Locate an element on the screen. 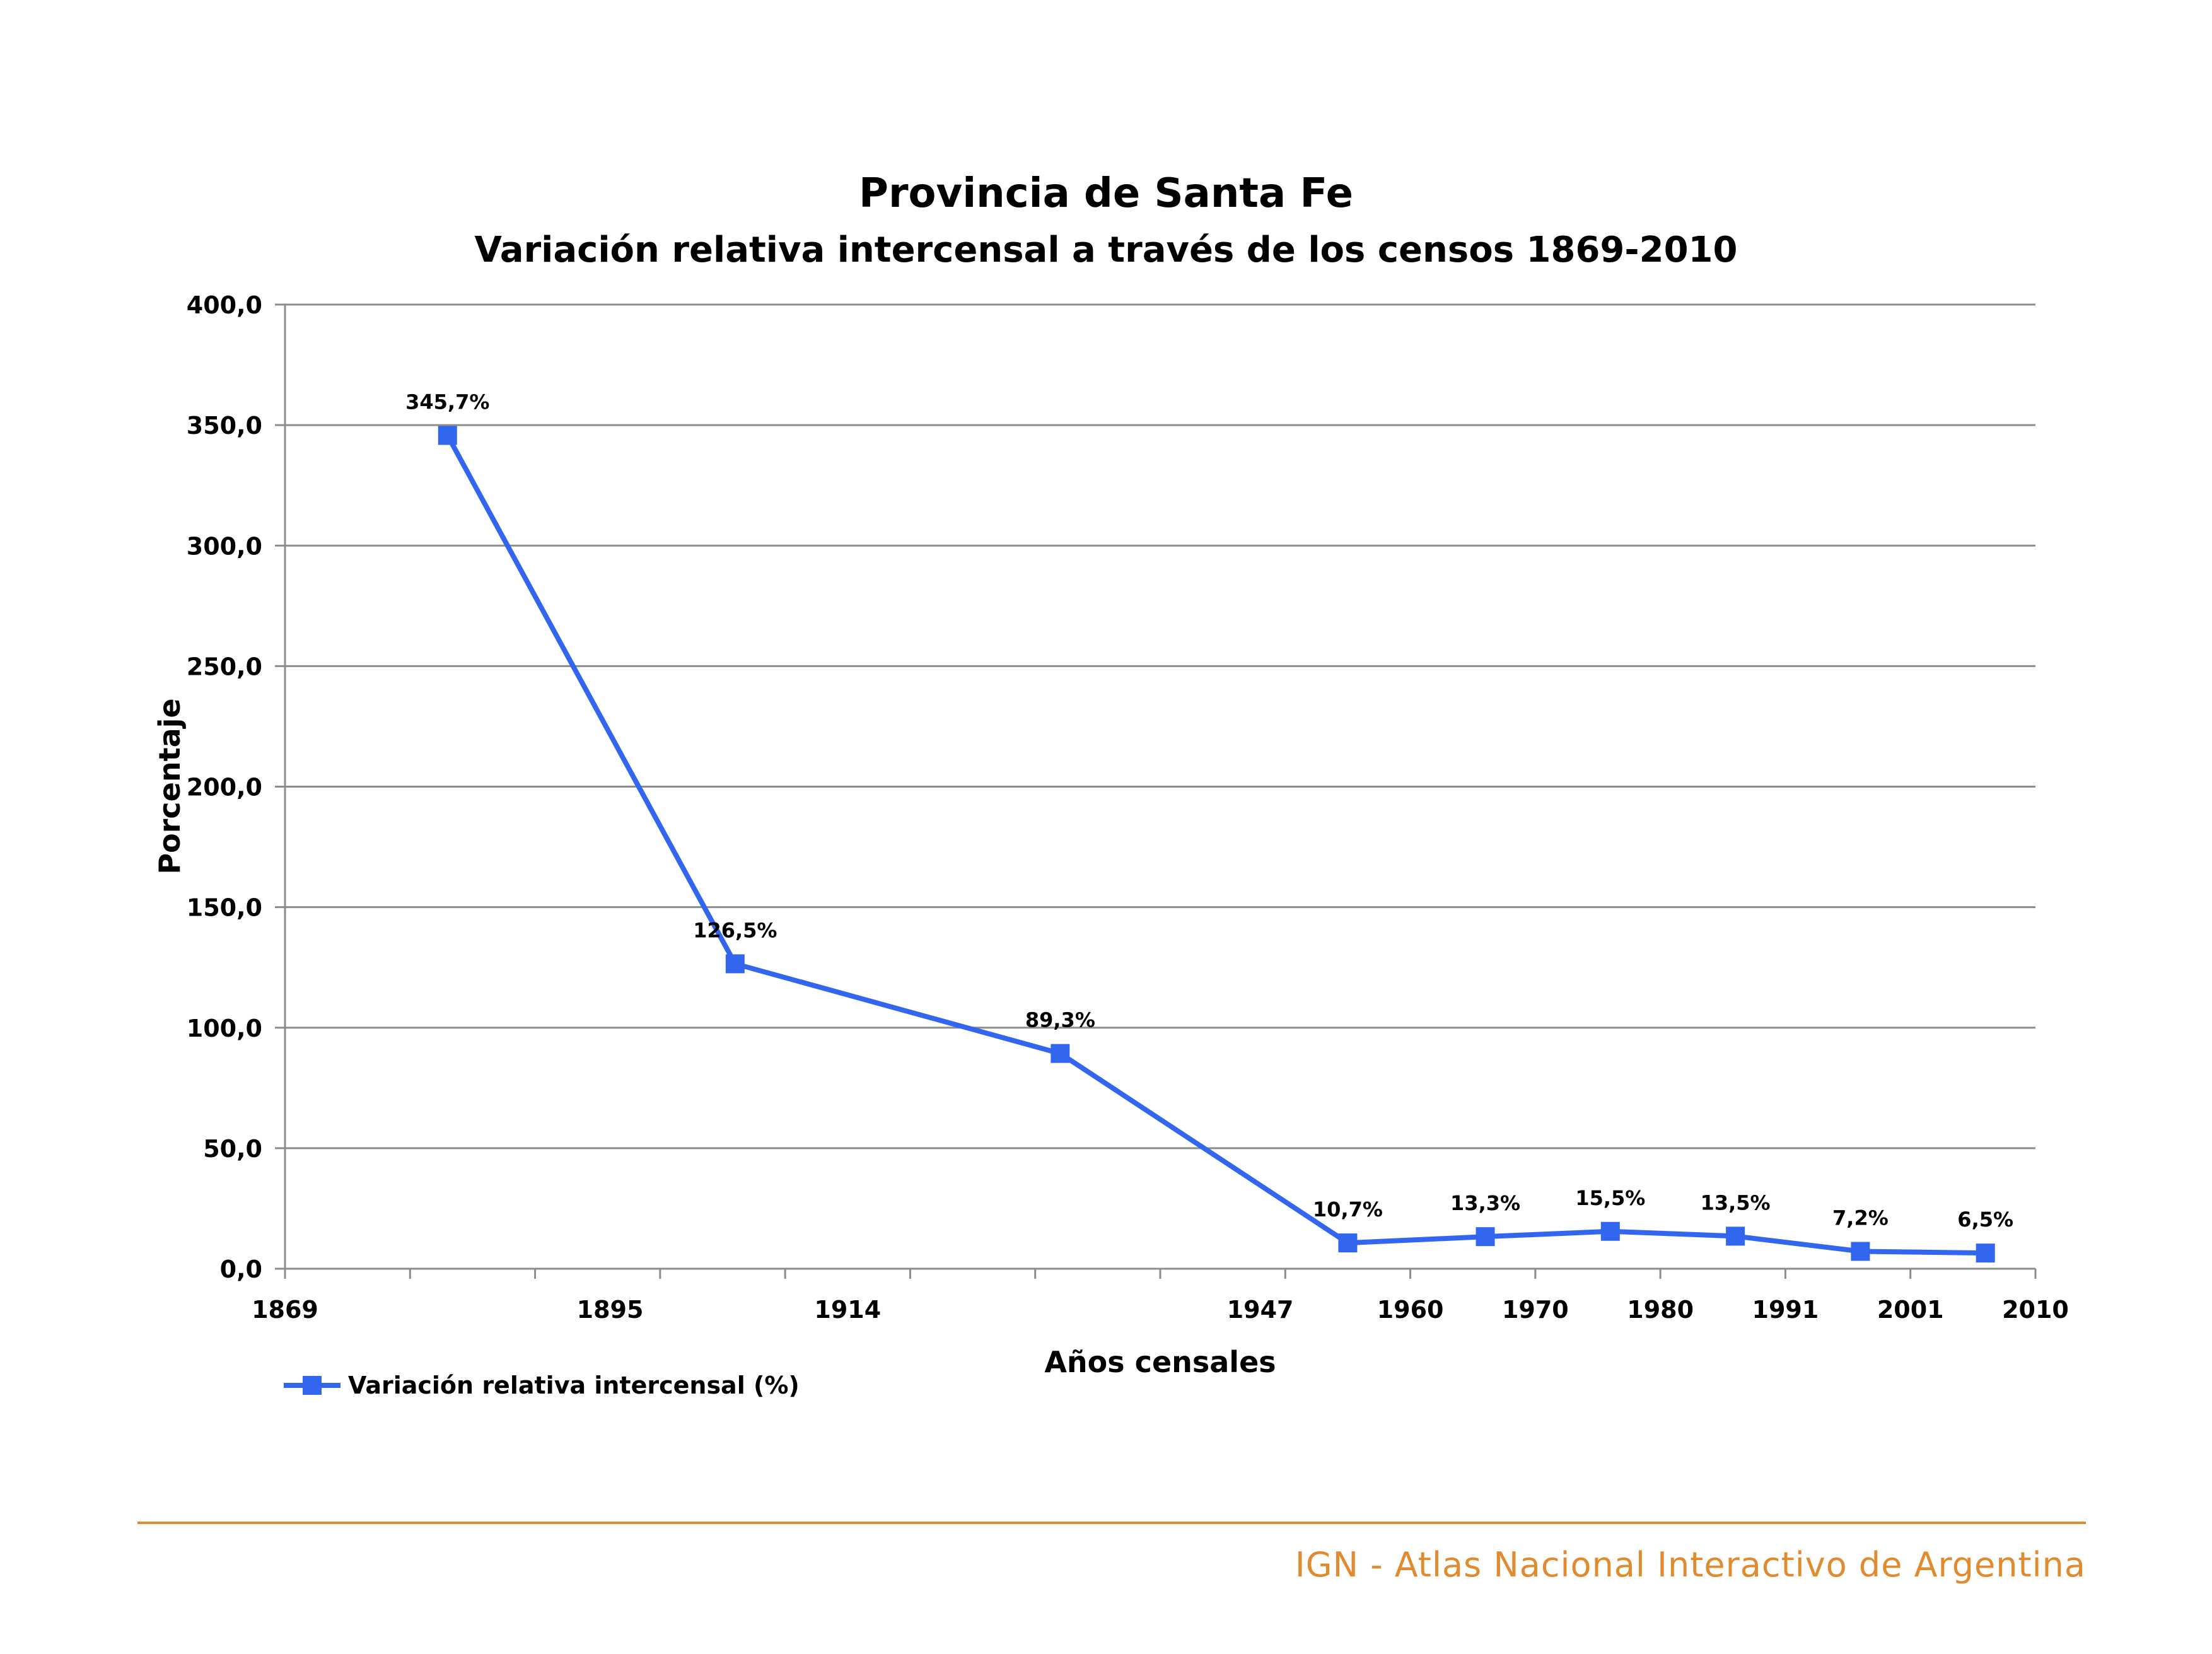  x-tick-label: 2001 is located at coordinates (1910, 1310).